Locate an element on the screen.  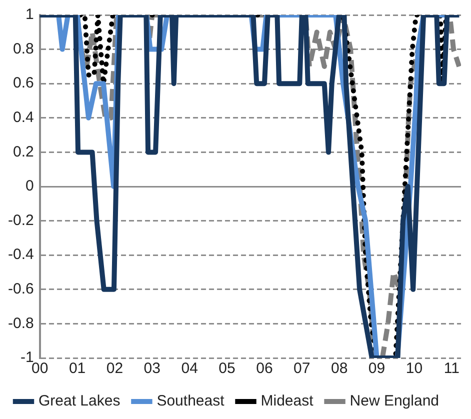
y-tick-label: 0.4 is located at coordinates (23, 117).